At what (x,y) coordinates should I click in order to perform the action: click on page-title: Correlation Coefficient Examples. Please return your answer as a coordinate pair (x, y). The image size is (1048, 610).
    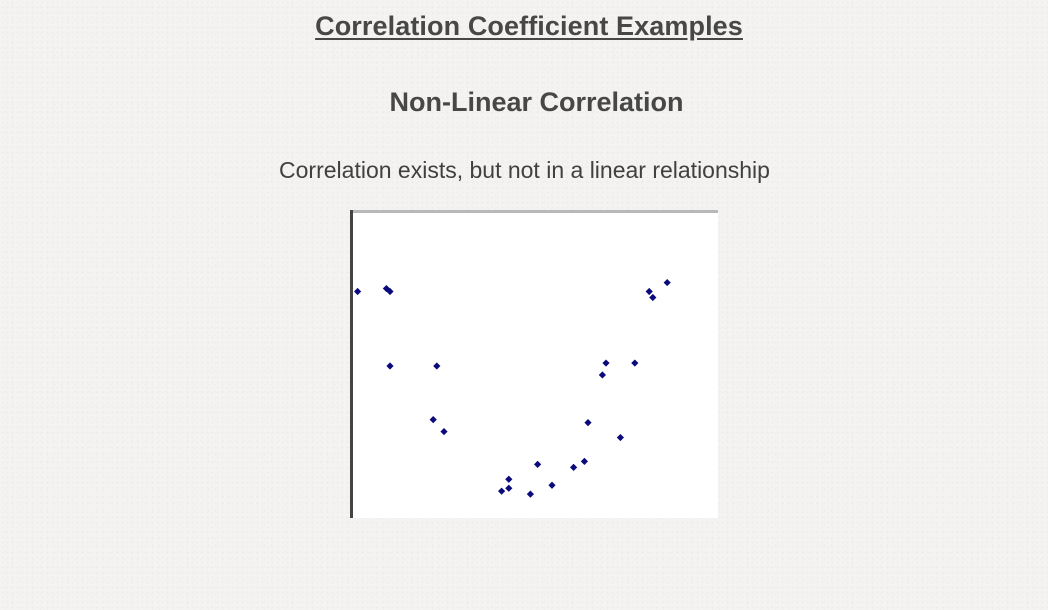
    Looking at the image, I should click on (529, 26).